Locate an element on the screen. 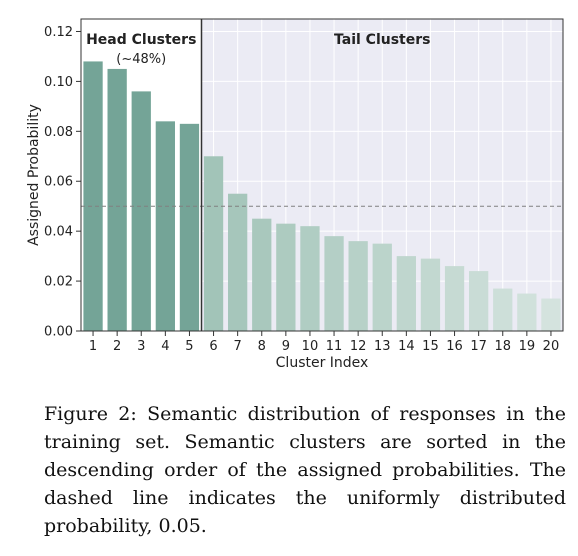  x-tick-label: 17 is located at coordinates (478, 346).